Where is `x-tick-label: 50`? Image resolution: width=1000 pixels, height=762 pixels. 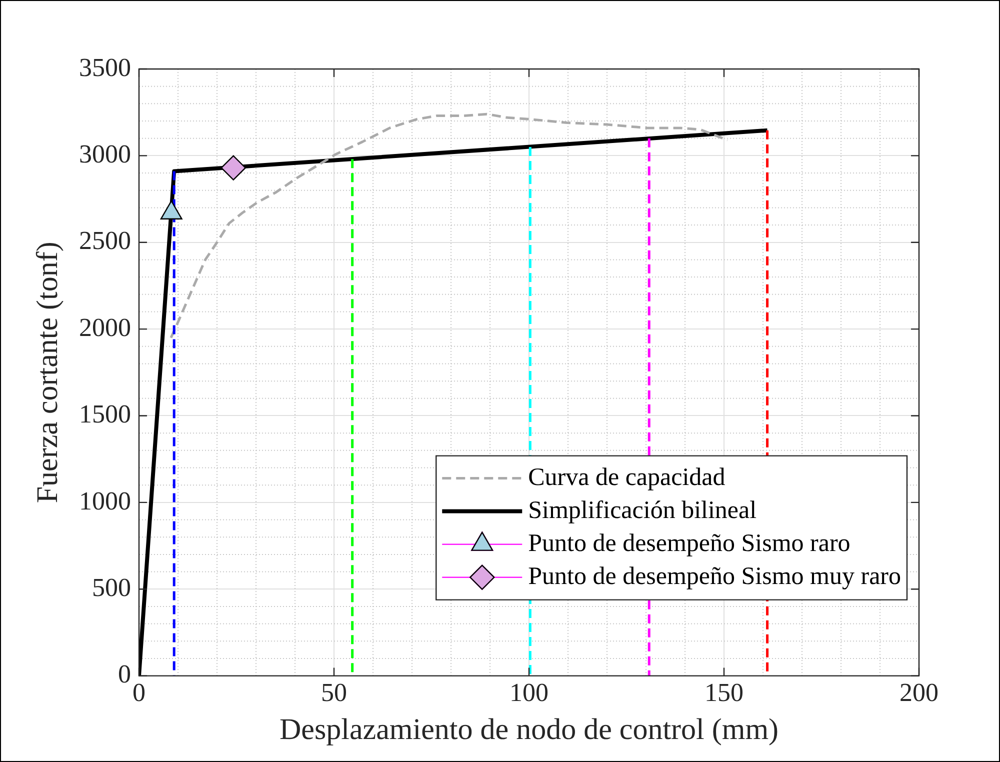 x-tick-label: 50 is located at coordinates (334, 693).